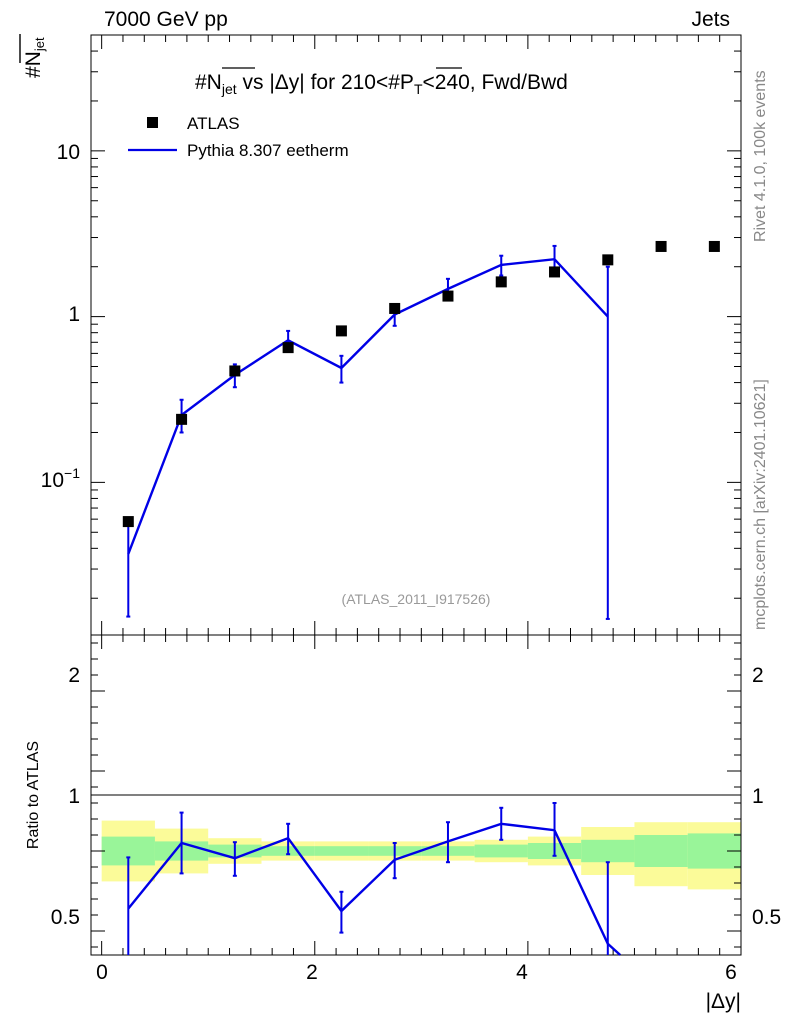  I want to click on ratio-ytick-left-1: 1, so click(74, 796).